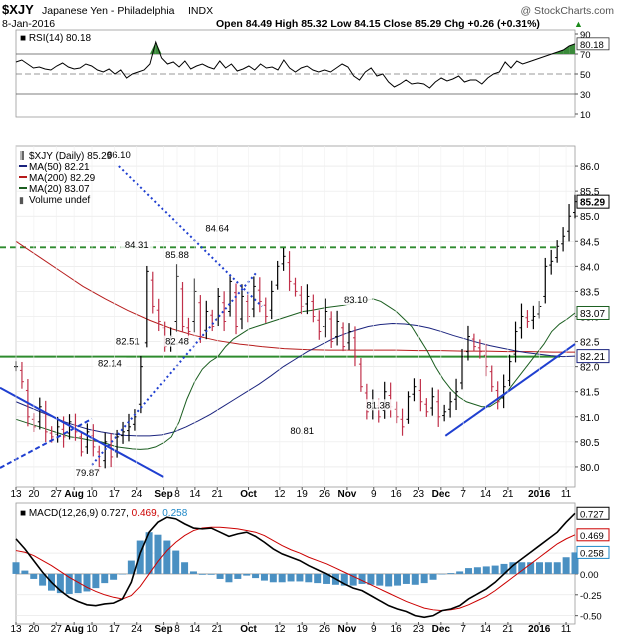  What do you see at coordinates (174, 513) in the screenshot?
I see `macd-label-part: 0.258` at bounding box center [174, 513].